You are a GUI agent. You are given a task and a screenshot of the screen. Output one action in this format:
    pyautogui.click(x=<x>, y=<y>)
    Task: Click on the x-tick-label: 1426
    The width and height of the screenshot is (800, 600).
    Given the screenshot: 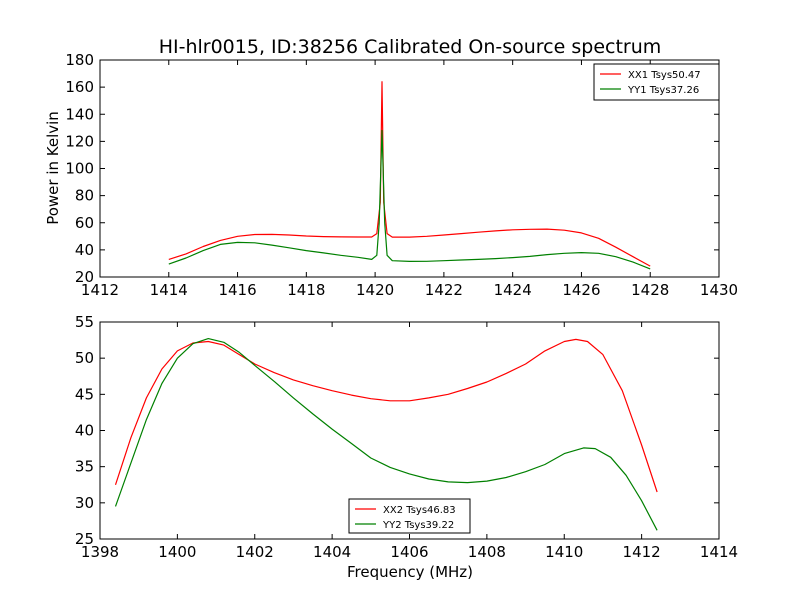 What is the action you would take?
    pyautogui.click(x=581, y=290)
    